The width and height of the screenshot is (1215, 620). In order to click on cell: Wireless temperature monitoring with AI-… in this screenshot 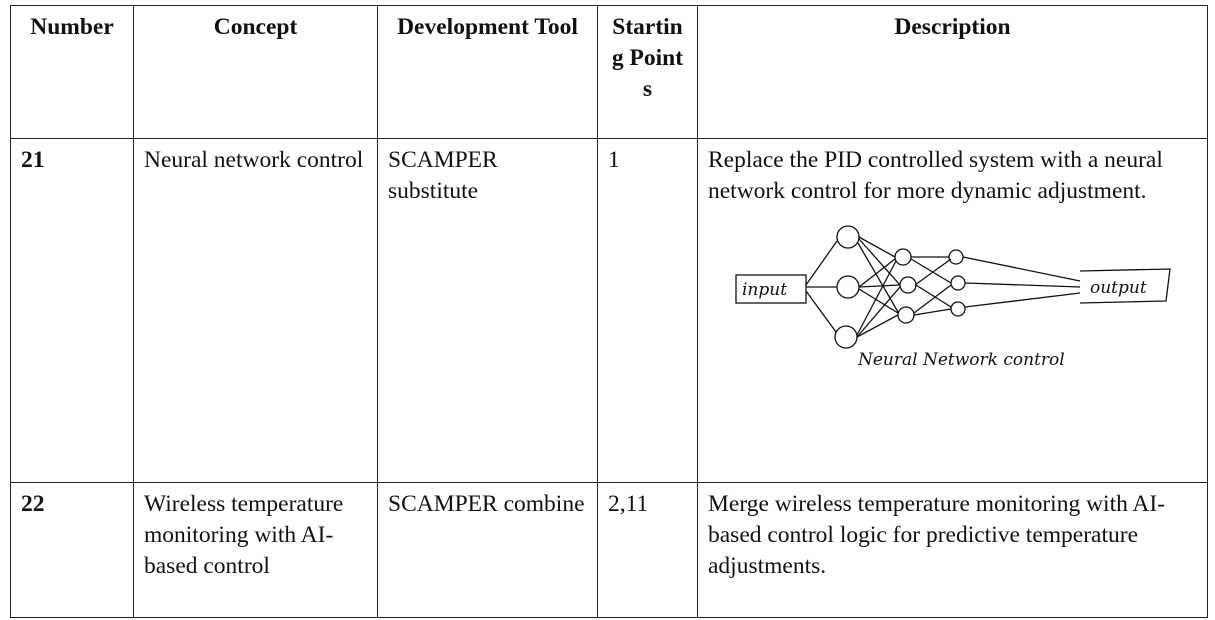, I will do `click(255, 550)`.